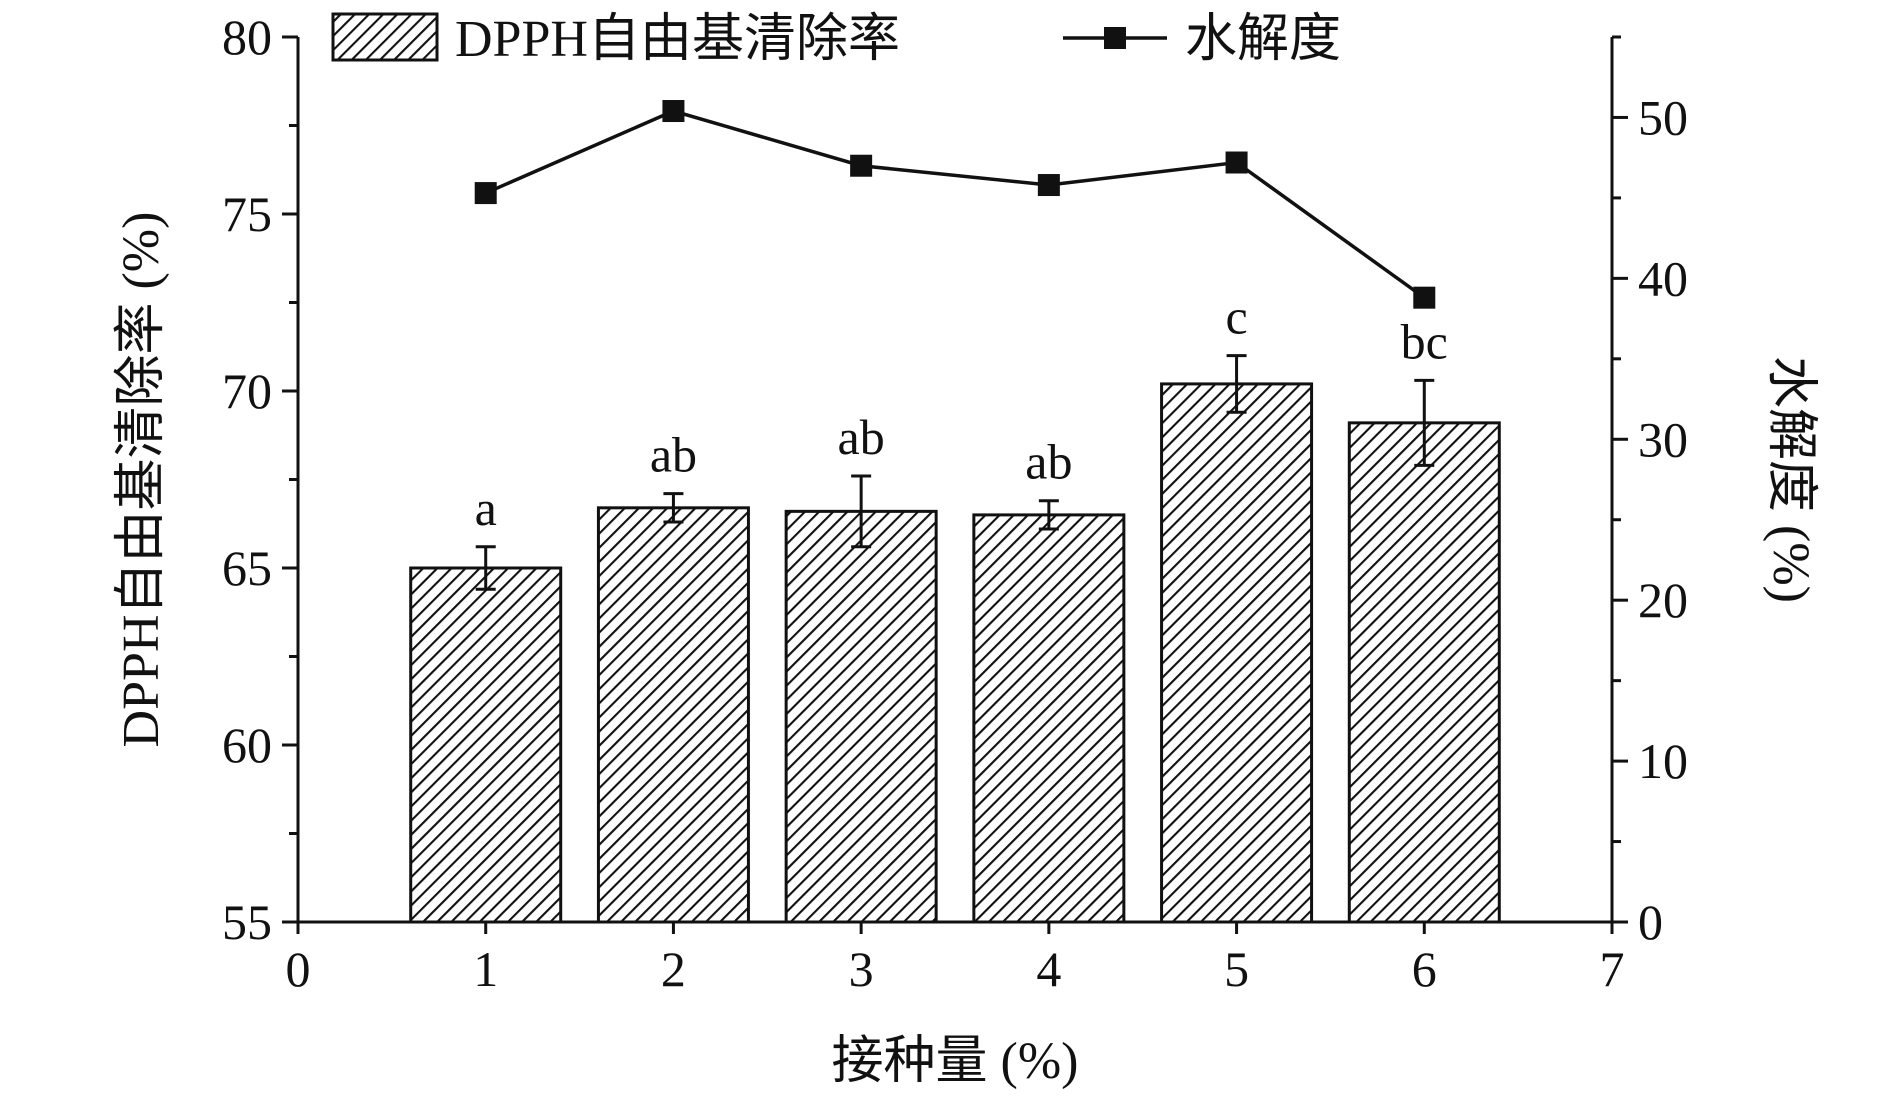 Image resolution: width=1890 pixels, height=1108 pixels. I want to click on x-tick-label: 3, so click(861, 969).